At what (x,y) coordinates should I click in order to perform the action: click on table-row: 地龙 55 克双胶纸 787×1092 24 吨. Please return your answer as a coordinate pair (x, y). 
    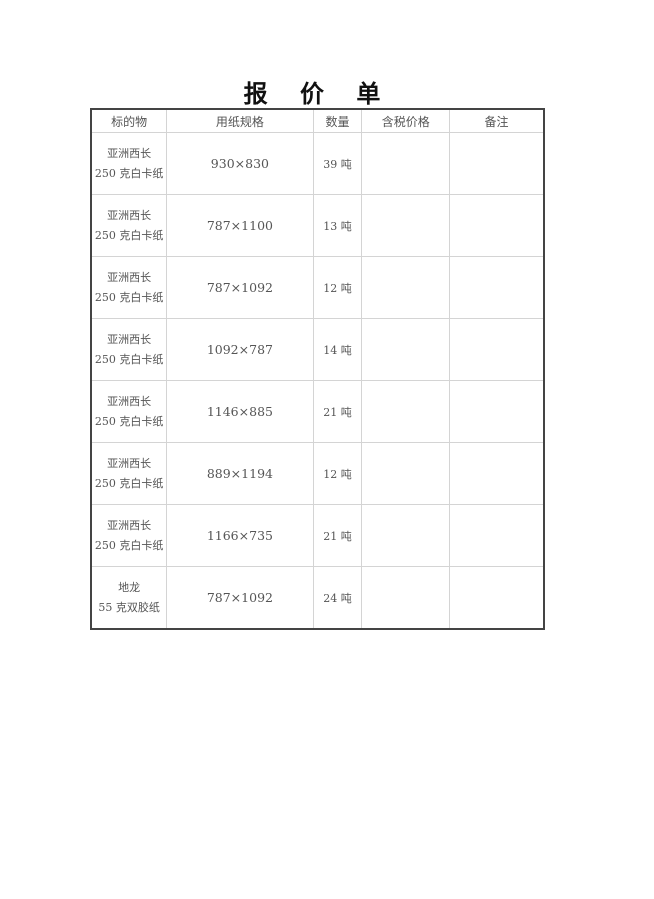
    Looking at the image, I should click on (317, 598).